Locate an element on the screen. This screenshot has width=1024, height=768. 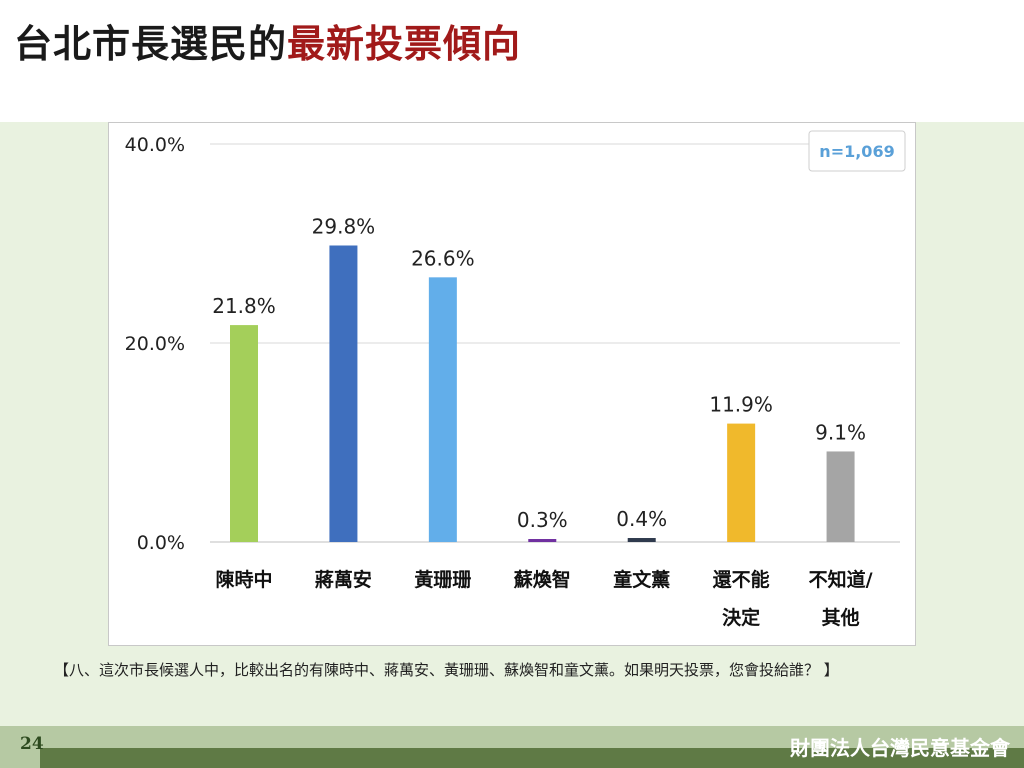
x-category-label: 蘇煥智 is located at coordinates (542, 579).